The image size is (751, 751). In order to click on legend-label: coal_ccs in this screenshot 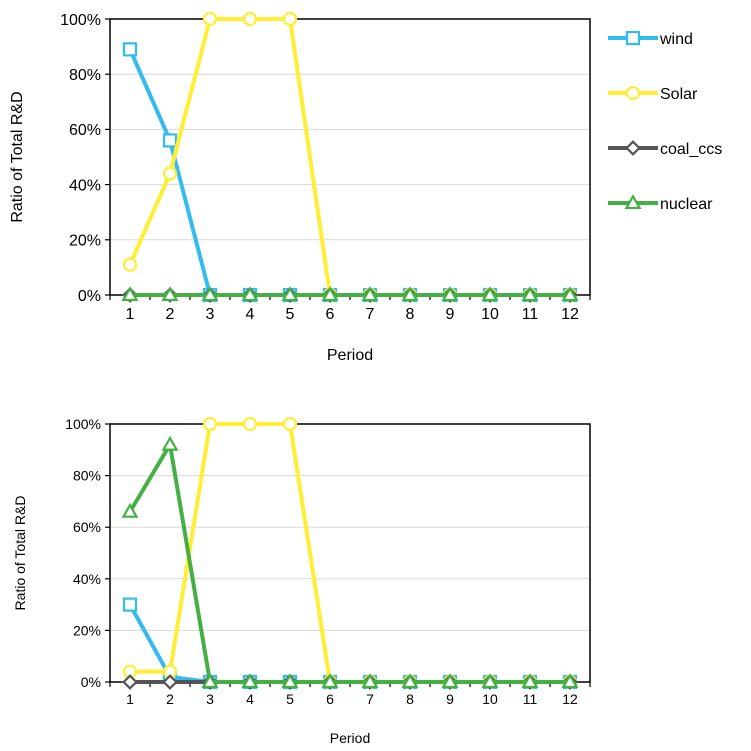, I will do `click(691, 149)`.